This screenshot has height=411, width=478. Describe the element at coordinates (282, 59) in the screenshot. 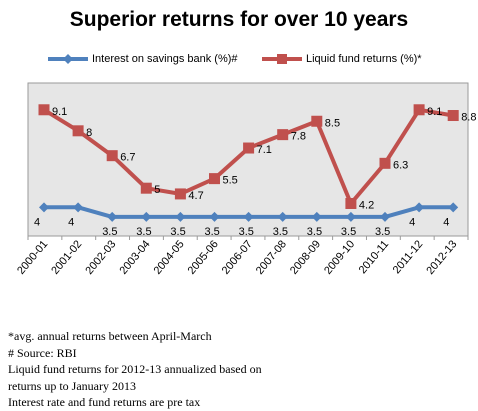

I see `legend-liquid-fund-marker` at that location.